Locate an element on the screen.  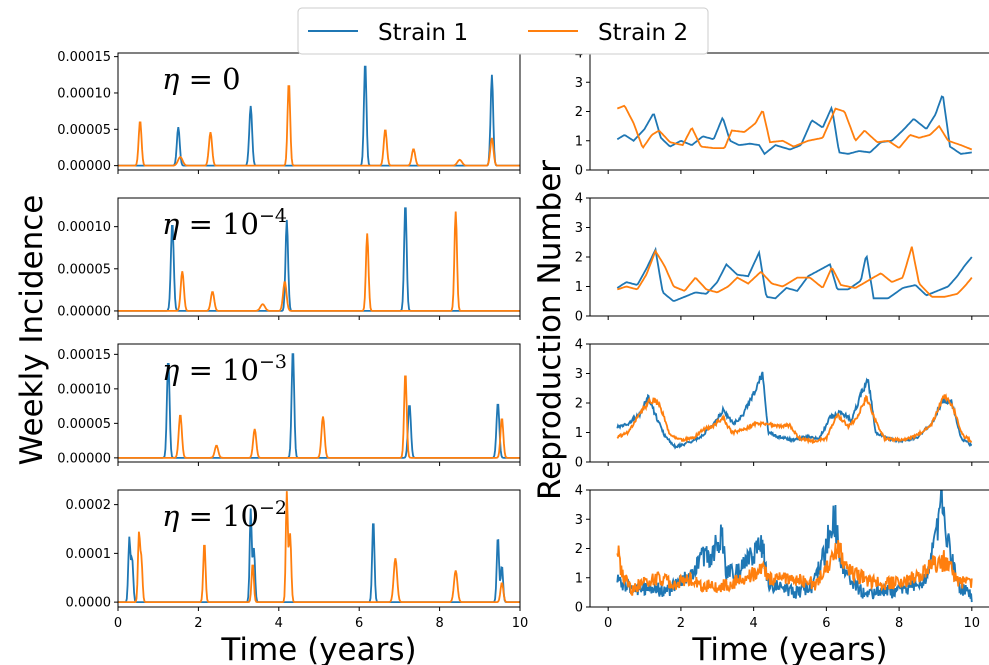
panel-reproduction-eta-1e-4: 0 1 2 3 4 is located at coordinates (782, 258).